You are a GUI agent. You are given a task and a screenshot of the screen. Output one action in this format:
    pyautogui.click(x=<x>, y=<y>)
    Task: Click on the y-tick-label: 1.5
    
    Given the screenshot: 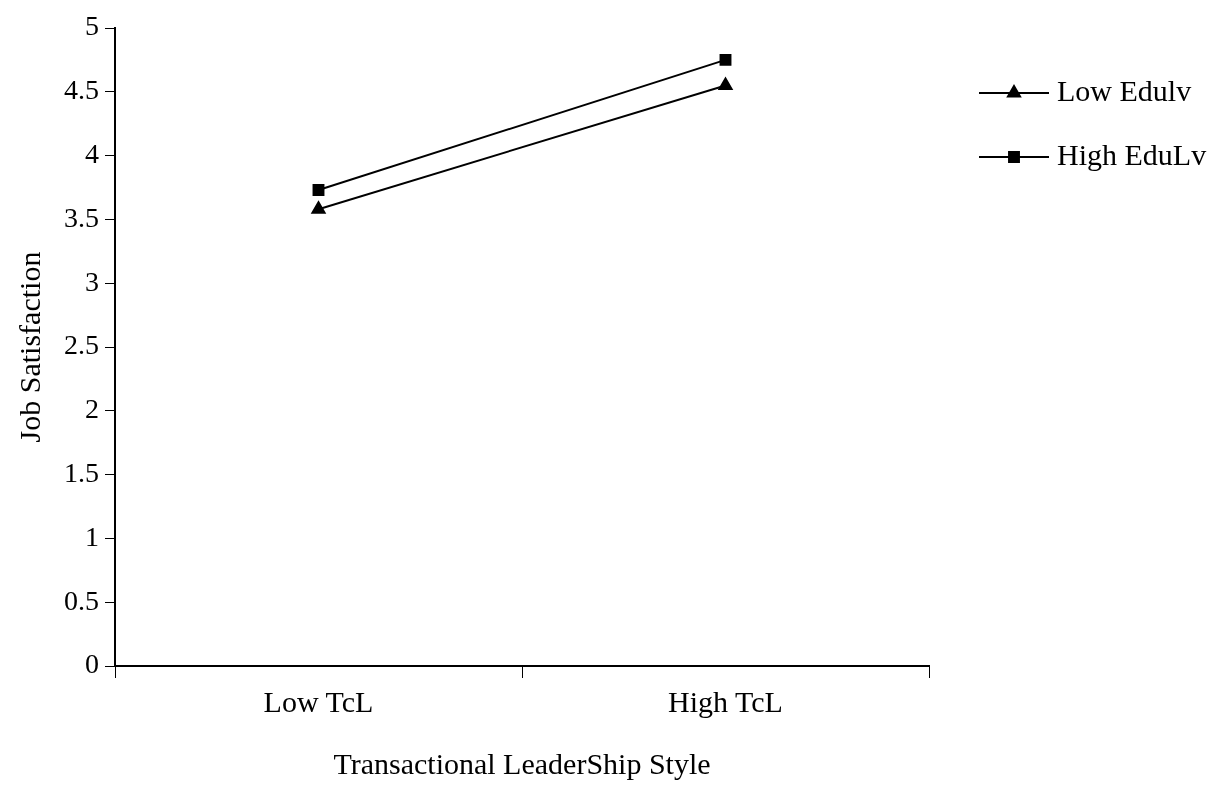 What is the action you would take?
    pyautogui.click(x=81, y=472)
    